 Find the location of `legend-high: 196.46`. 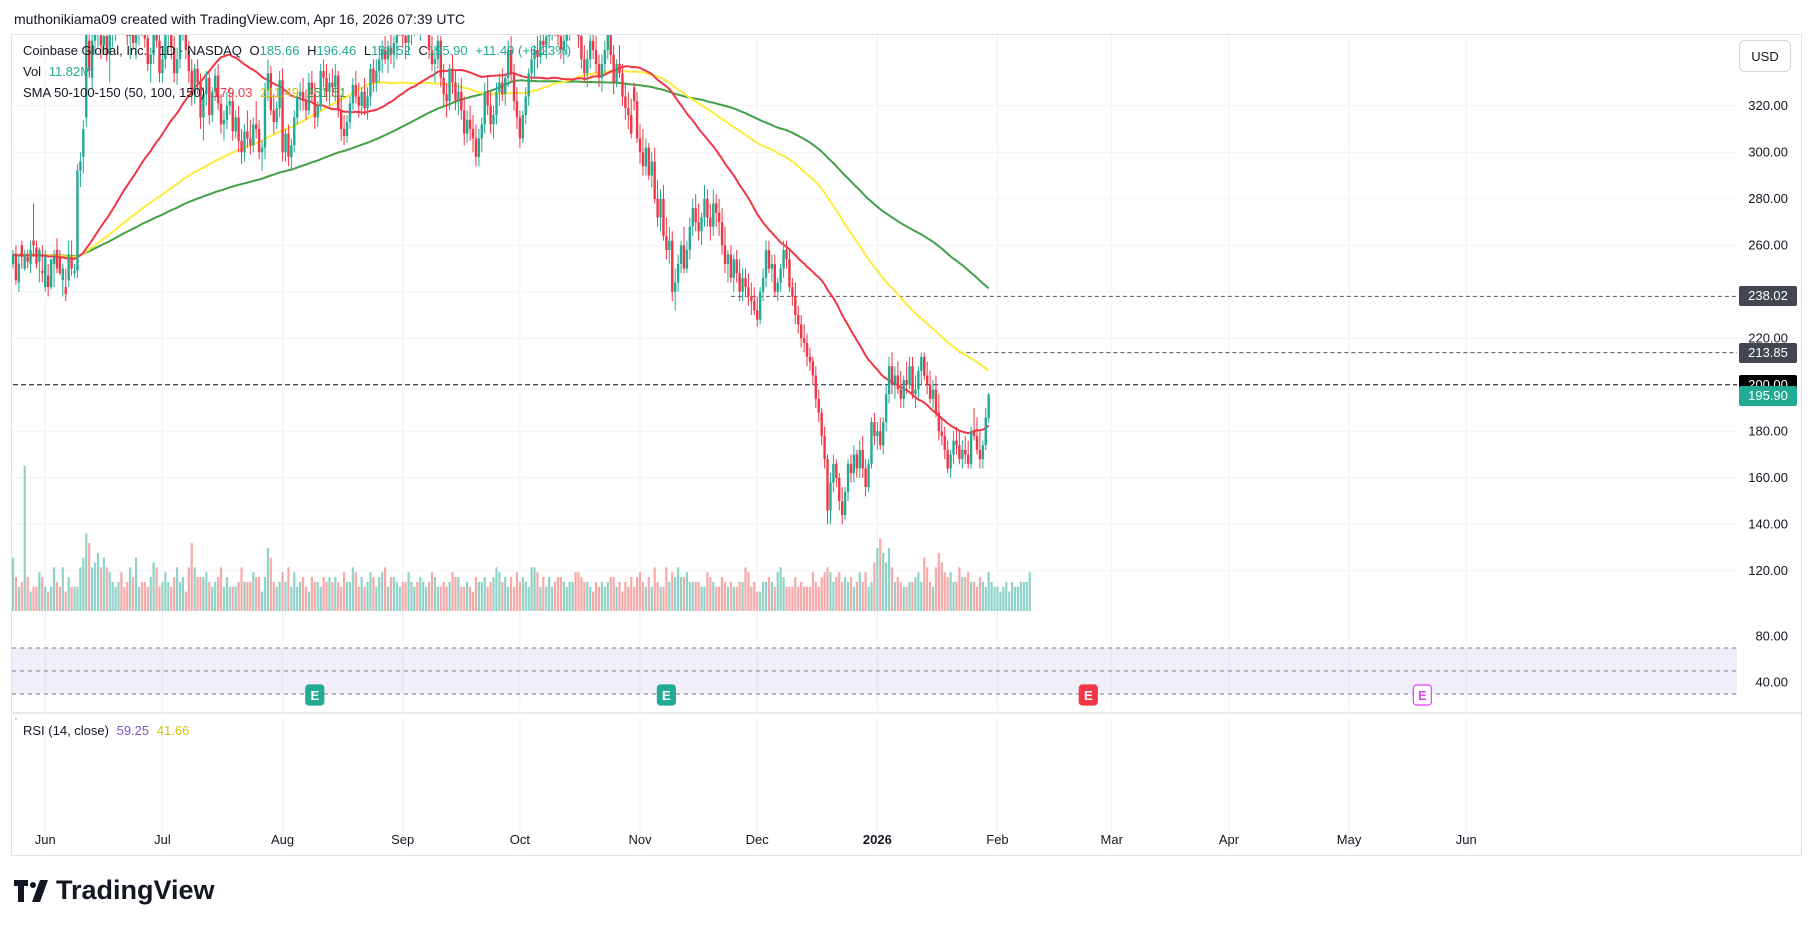

legend-high: 196.46 is located at coordinates (336, 50).